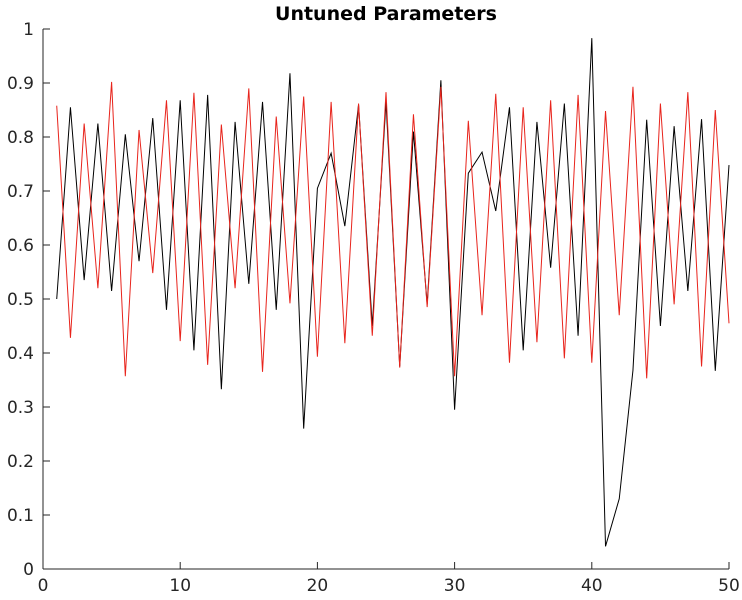 Image resolution: width=742 pixels, height=600 pixels. What do you see at coordinates (20, 516) in the screenshot?
I see `y-tick-label: 0.1` at bounding box center [20, 516].